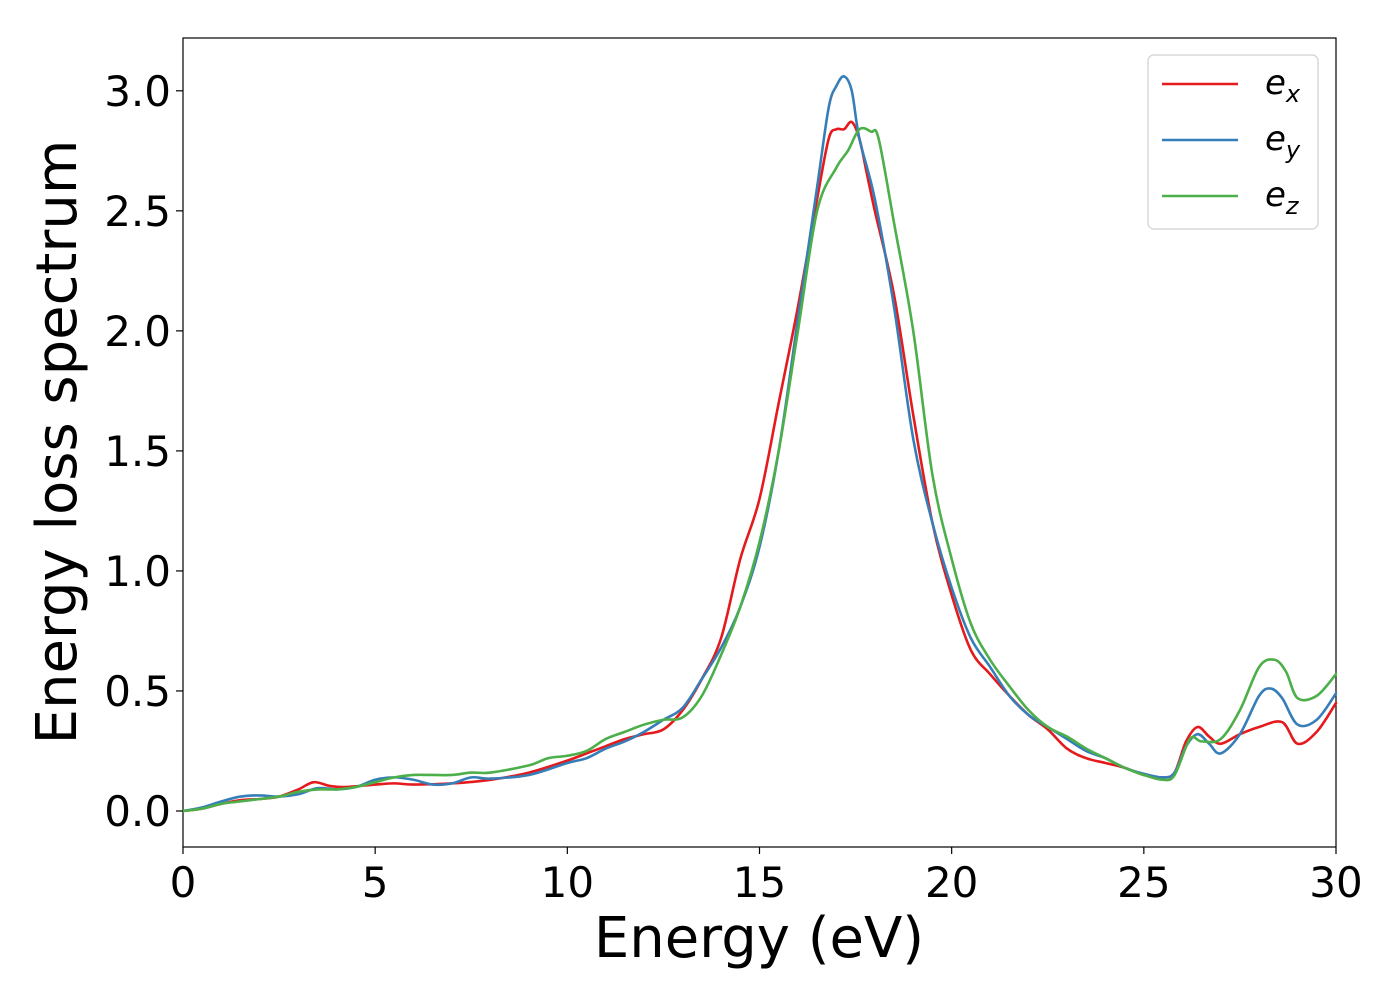 The height and width of the screenshot is (1000, 1400). Describe the element at coordinates (951, 882) in the screenshot. I see `x-tick-label: 20` at that location.